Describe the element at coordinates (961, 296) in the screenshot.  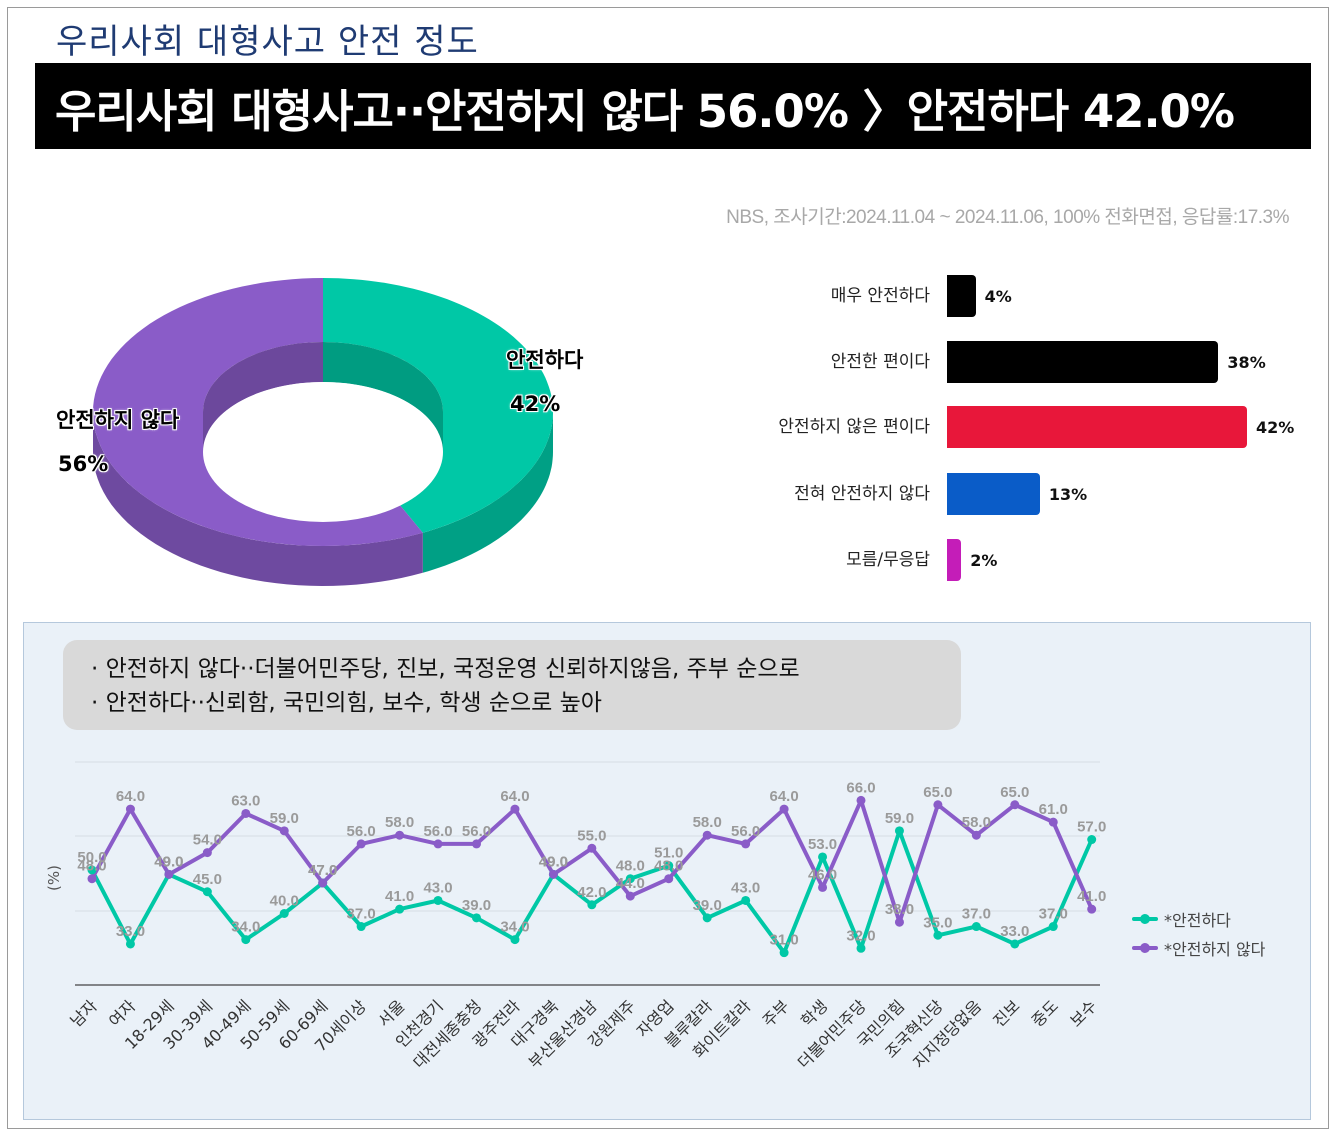
I see `bar-very-safe` at that location.